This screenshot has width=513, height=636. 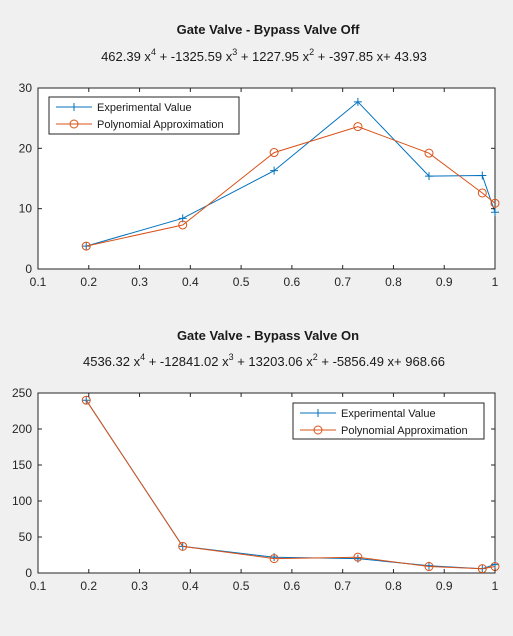 What do you see at coordinates (26, 209) in the screenshot?
I see `y-tick-label: 10` at bounding box center [26, 209].